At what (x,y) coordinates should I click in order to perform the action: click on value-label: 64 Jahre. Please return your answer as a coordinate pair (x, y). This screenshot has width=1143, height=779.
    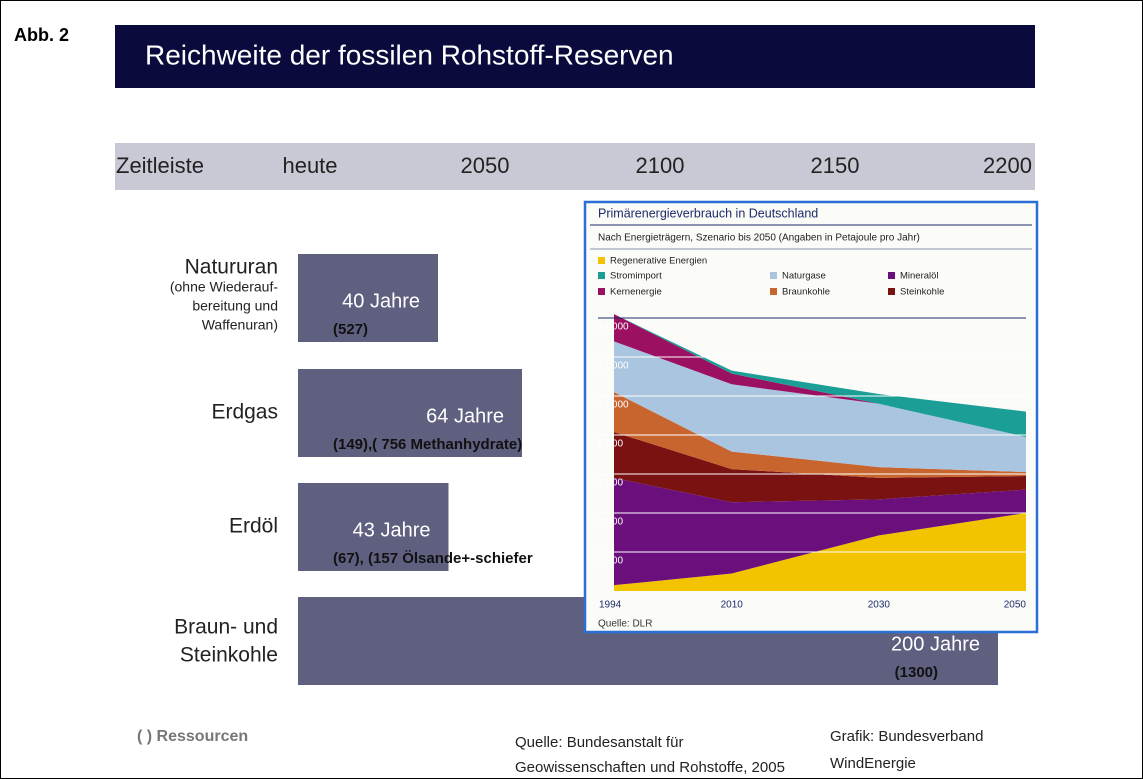
    Looking at the image, I should click on (465, 416).